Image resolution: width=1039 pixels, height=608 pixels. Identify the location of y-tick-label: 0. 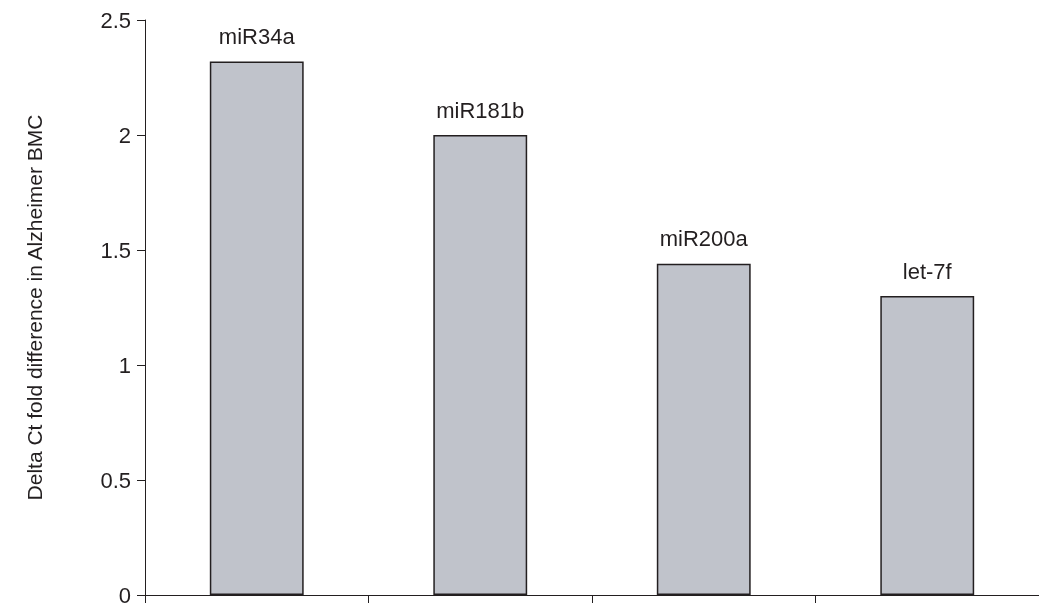
(124, 595).